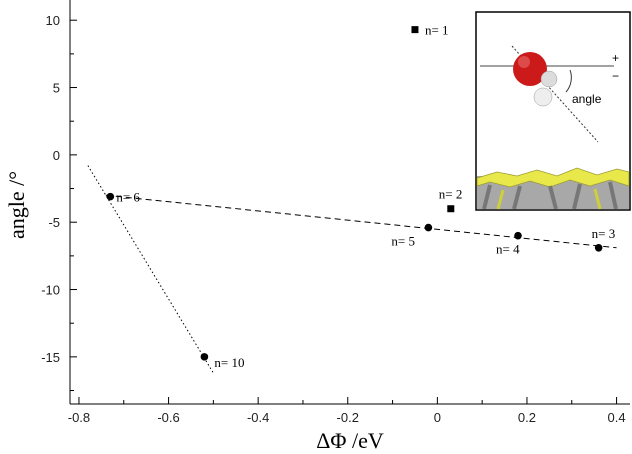 This screenshot has height=454, width=632. I want to click on dotted-fit-line, so click(150, 269).